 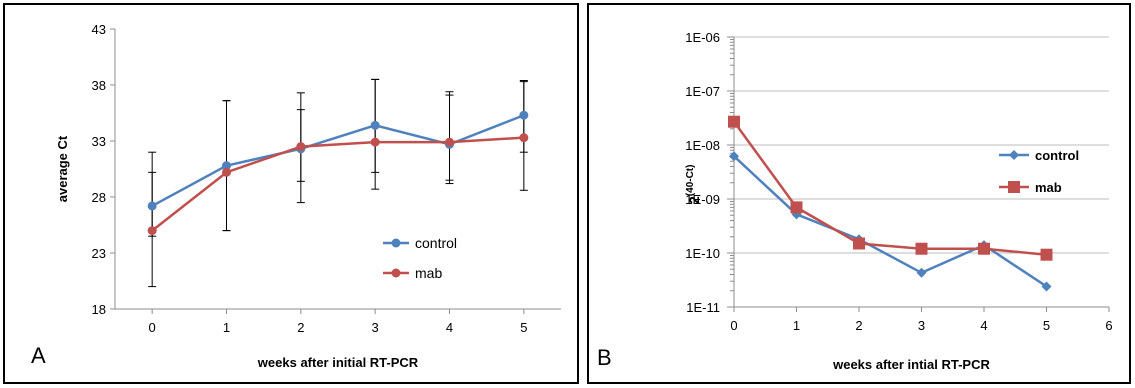 What do you see at coordinates (99, 197) in the screenshot?
I see `y-tick-label: 28` at bounding box center [99, 197].